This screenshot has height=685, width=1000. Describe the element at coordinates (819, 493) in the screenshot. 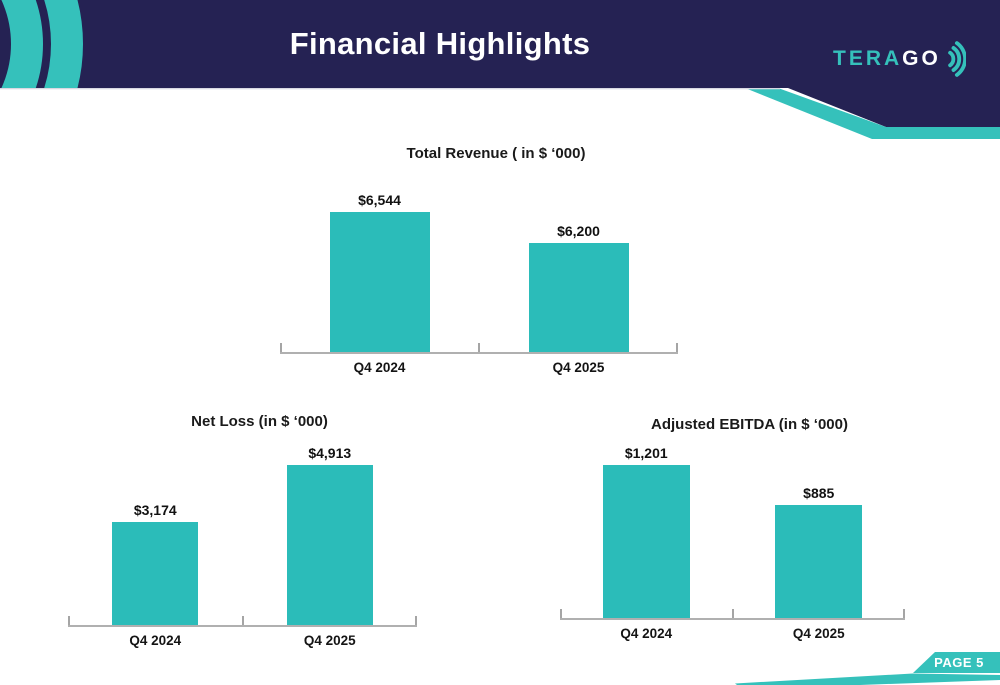

I see `bar-value-label: $885` at that location.